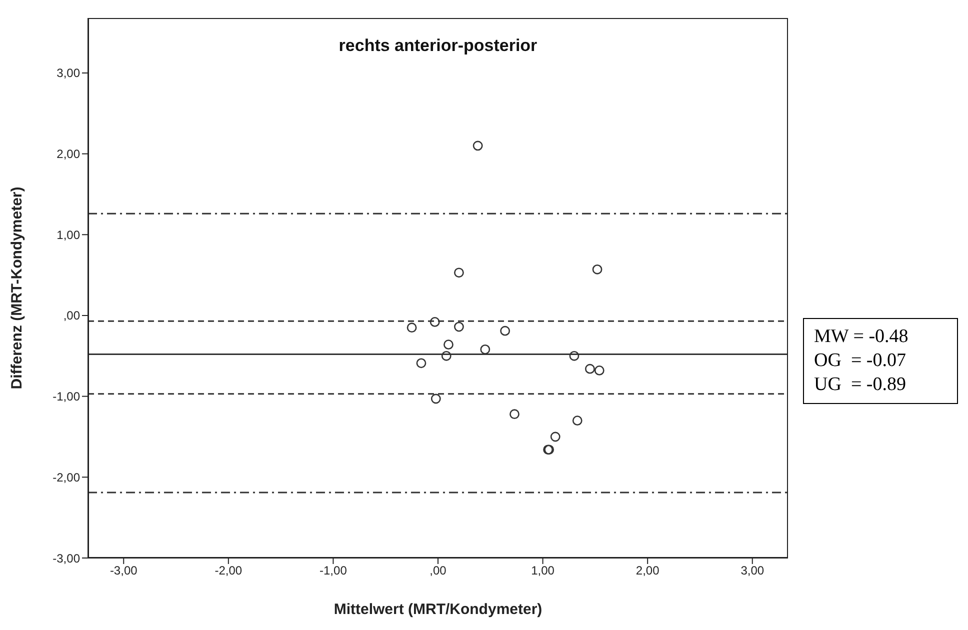  What do you see at coordinates (124, 571) in the screenshot?
I see `x-tick-label: -3,00` at bounding box center [124, 571].